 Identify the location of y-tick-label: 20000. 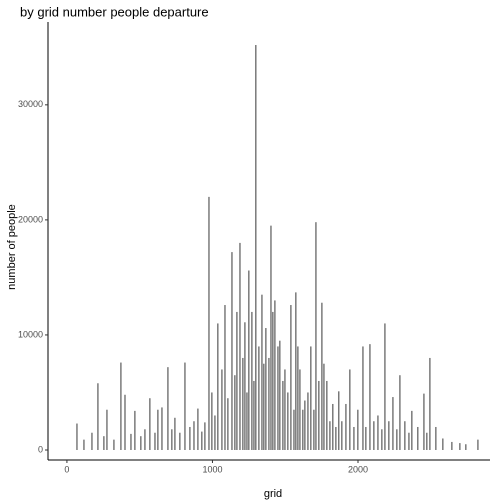
(30, 219).